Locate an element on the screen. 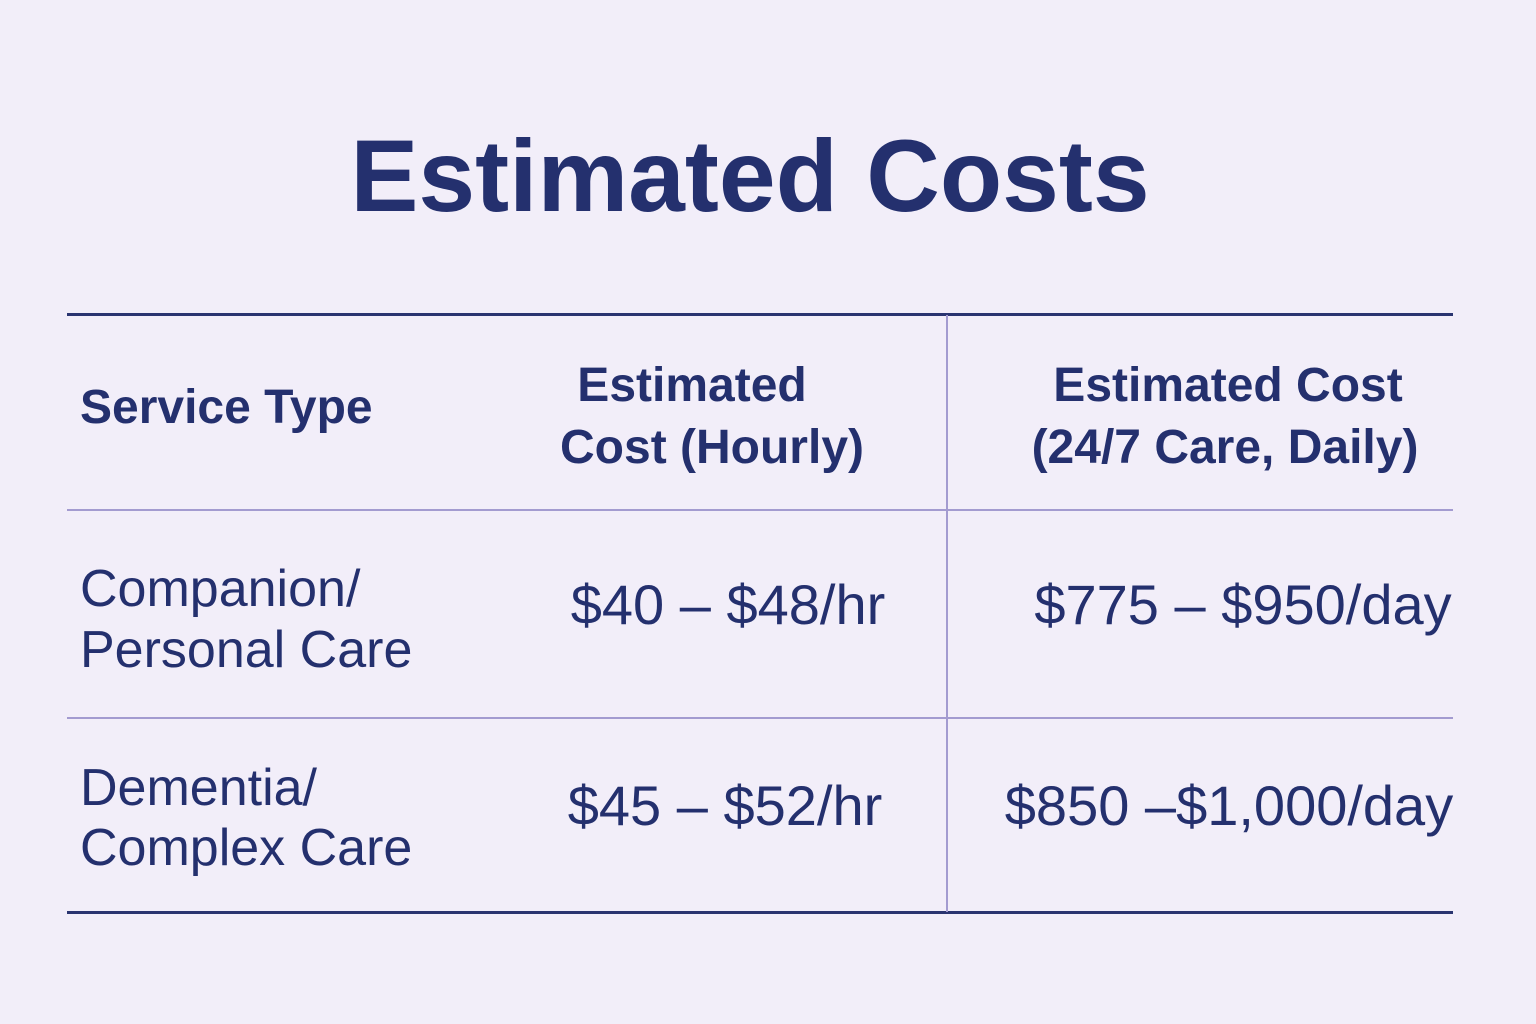  page-title: Estimated Costs is located at coordinates (750, 176).